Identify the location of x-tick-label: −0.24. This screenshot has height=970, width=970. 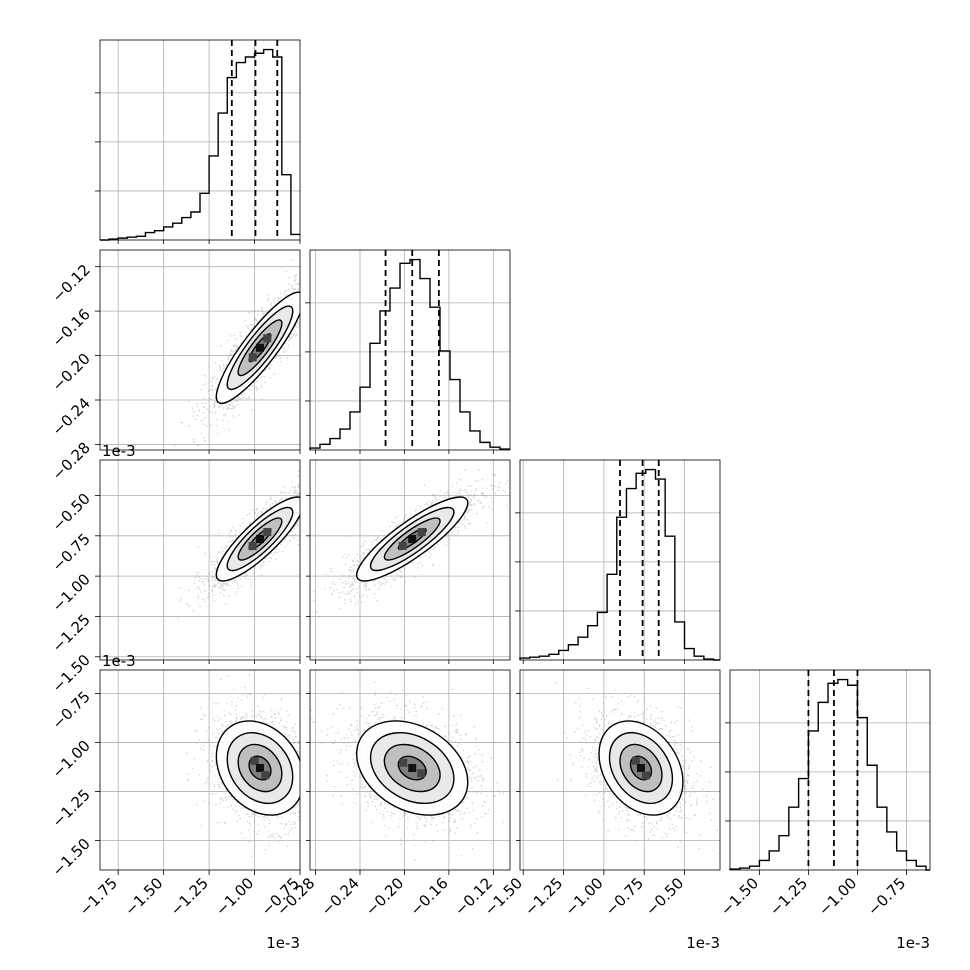
(340, 896).